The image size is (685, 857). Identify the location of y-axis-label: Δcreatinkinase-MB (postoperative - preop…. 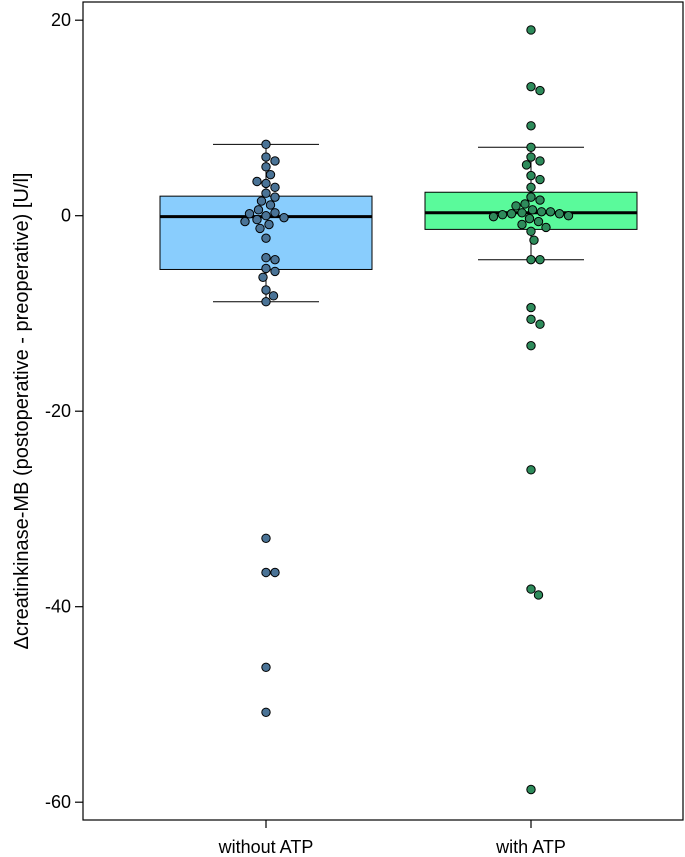
(22, 411).